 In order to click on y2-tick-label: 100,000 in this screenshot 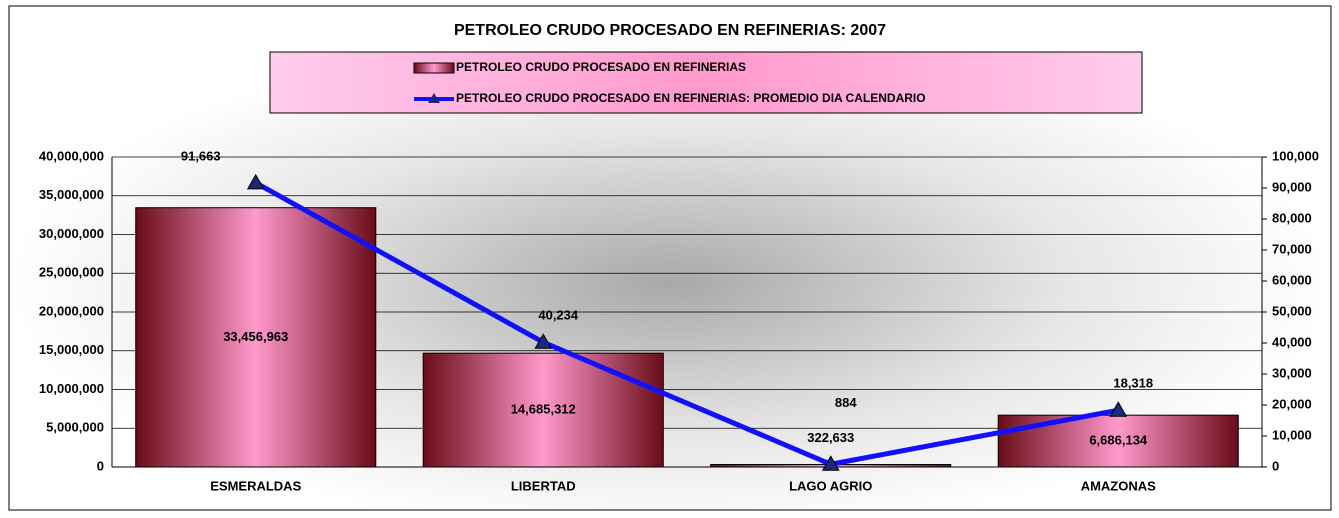, I will do `click(1295, 155)`.